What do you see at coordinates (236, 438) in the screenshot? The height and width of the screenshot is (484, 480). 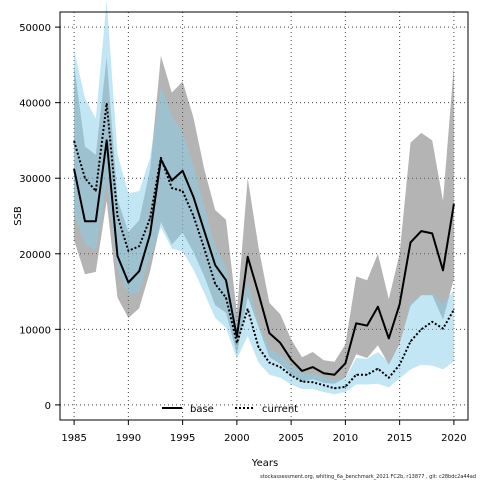 I see `x-tick-label: 2000` at bounding box center [236, 438].